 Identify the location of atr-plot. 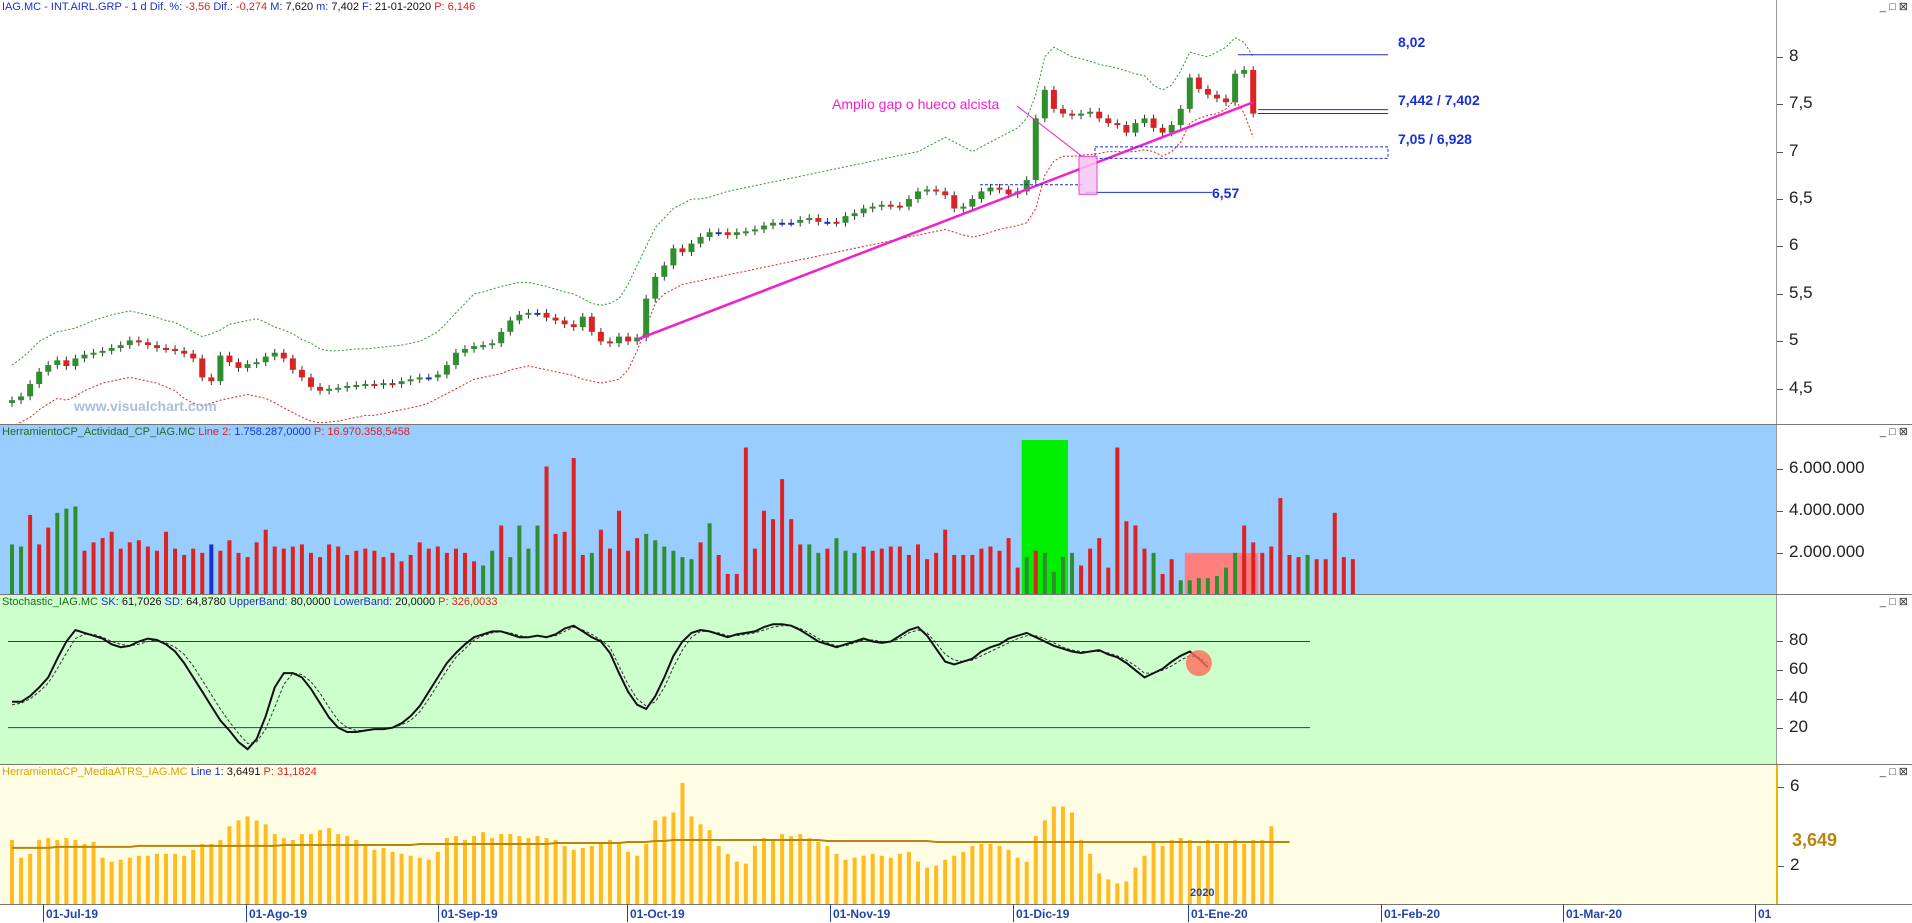
(888, 835).